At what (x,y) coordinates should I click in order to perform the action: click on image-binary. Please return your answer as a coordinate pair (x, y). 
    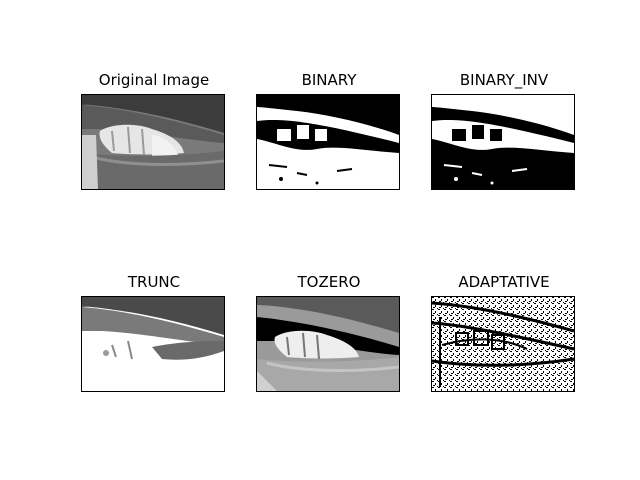
    Looking at the image, I should click on (328, 142).